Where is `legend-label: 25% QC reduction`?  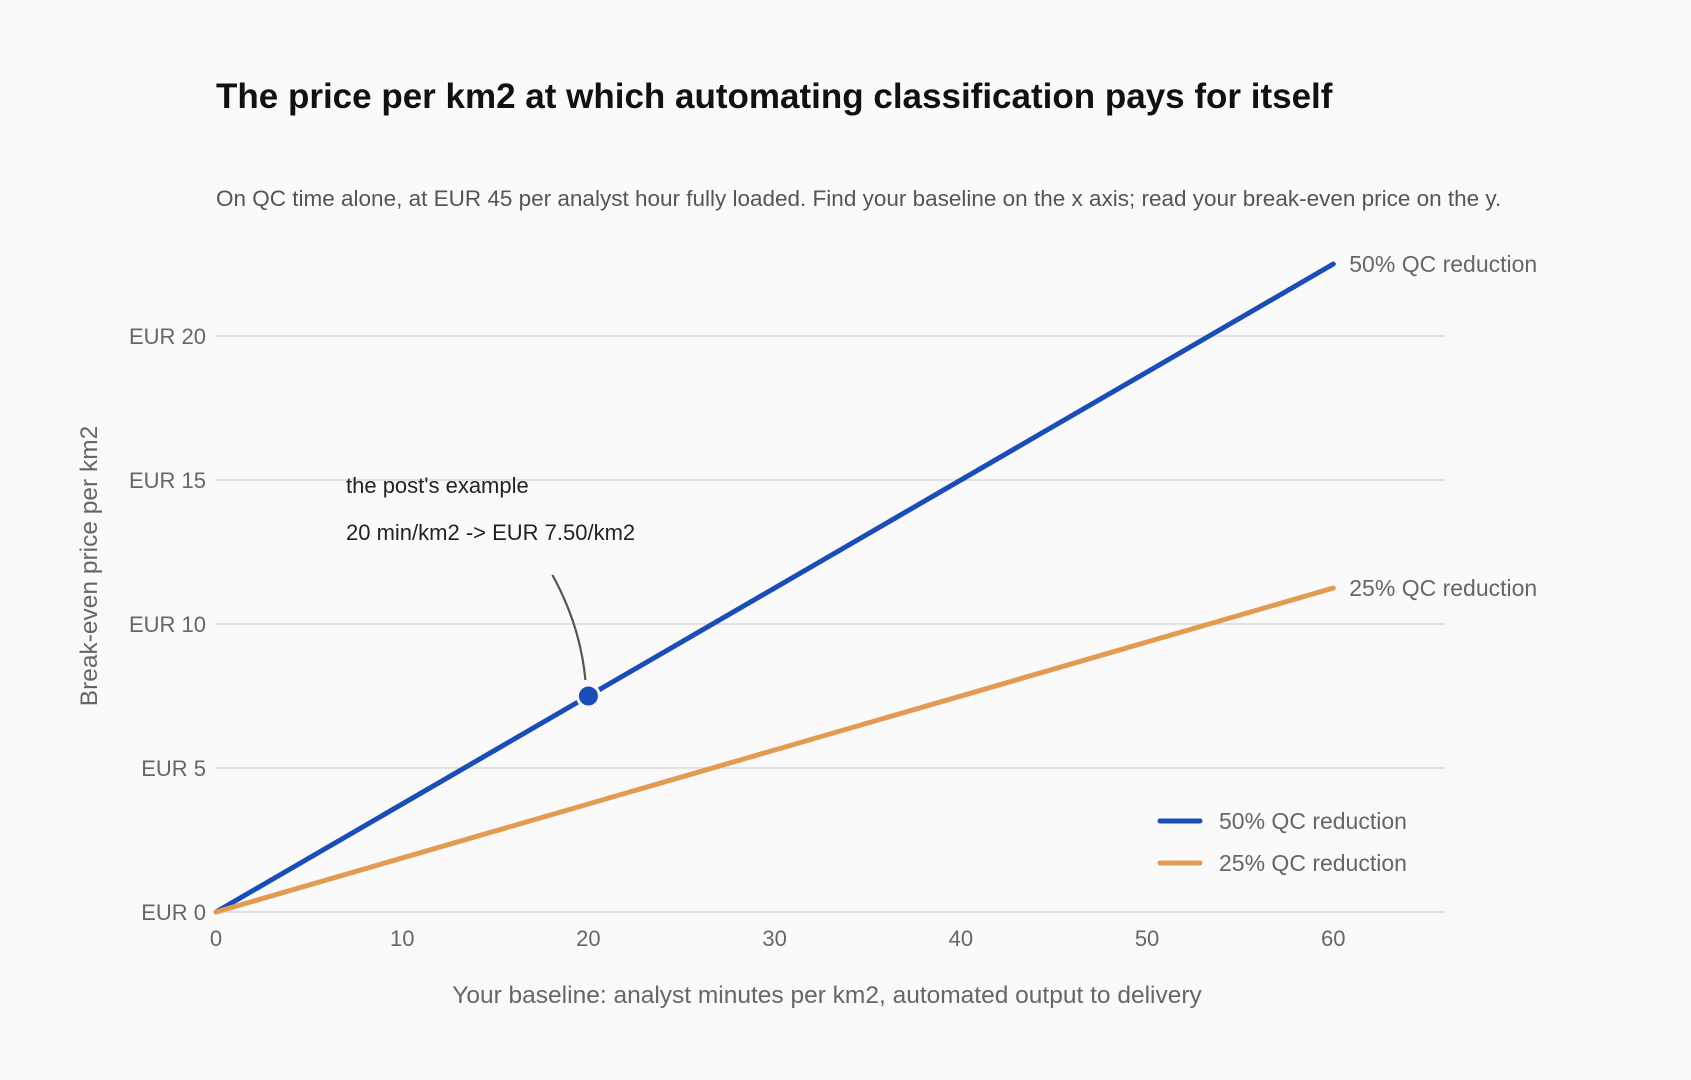 legend-label: 25% QC reduction is located at coordinates (1313, 863).